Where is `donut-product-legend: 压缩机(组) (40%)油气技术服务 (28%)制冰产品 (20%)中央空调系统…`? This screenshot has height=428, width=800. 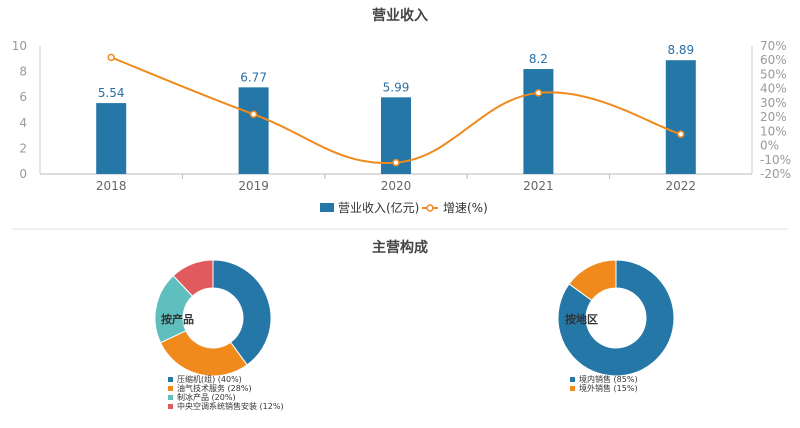 donut-product-legend: 压缩机(组) (40%)油气技术服务 (28%)制冰产品 (20%)中央空调系统… is located at coordinates (226, 392).